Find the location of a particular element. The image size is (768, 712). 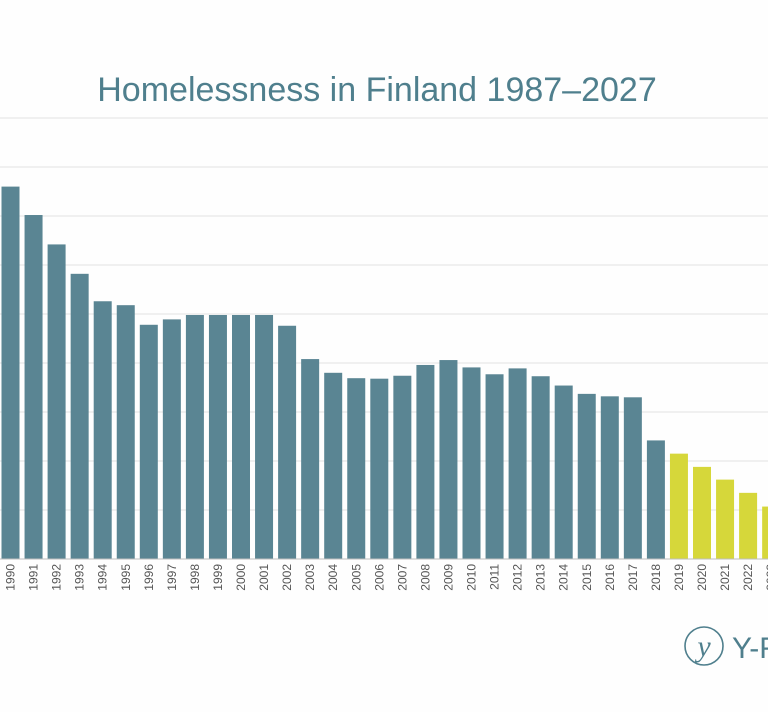

x-tick-label: 2023 is located at coordinates (766, 577).